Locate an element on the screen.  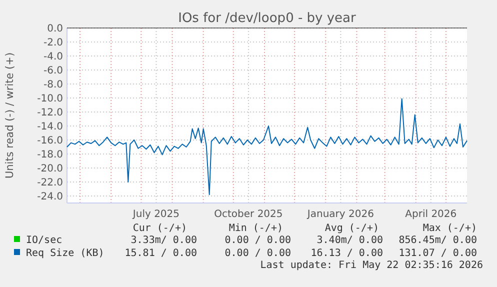
y-tick-label: -2.0 is located at coordinates (53, 43).